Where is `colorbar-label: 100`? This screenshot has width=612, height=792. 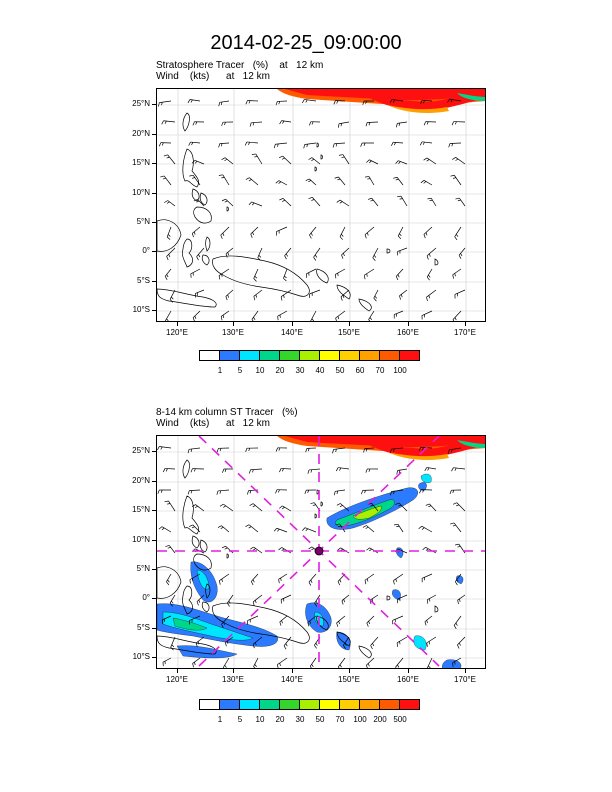
colorbar-label: 100 is located at coordinates (400, 370).